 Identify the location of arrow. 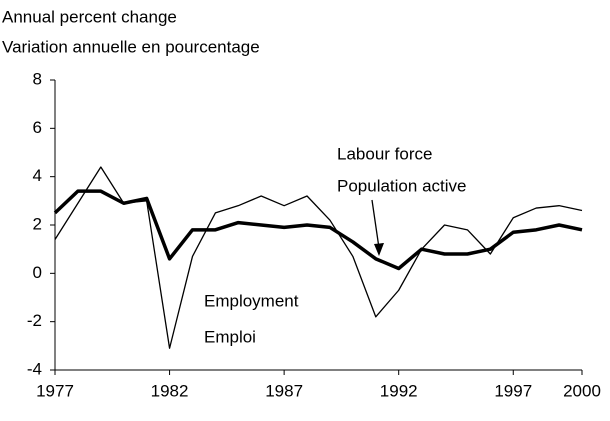
(375, 224).